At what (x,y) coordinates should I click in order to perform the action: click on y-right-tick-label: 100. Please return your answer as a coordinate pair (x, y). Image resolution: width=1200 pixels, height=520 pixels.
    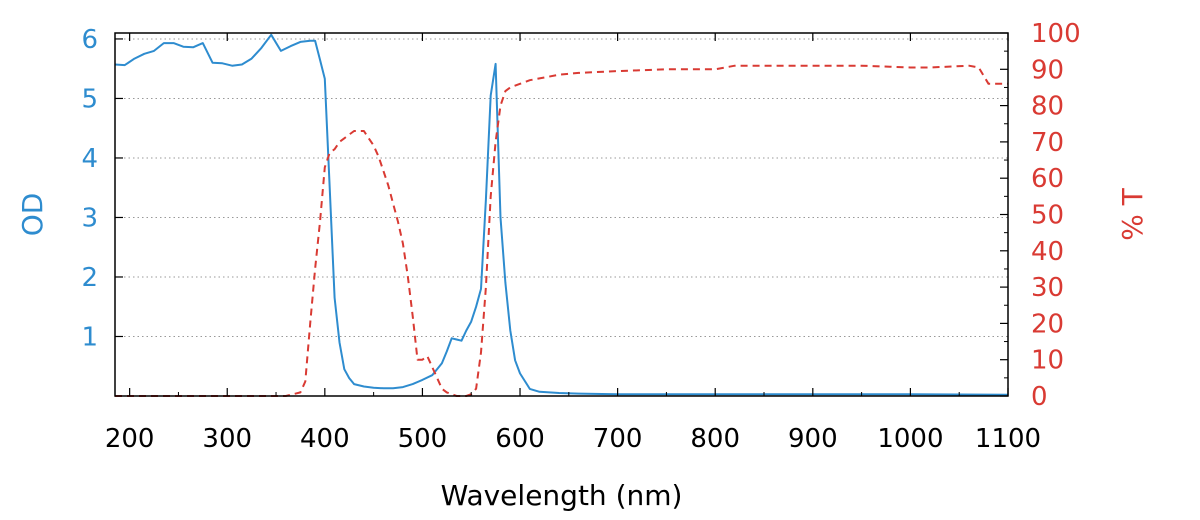
    Looking at the image, I should click on (1056, 34).